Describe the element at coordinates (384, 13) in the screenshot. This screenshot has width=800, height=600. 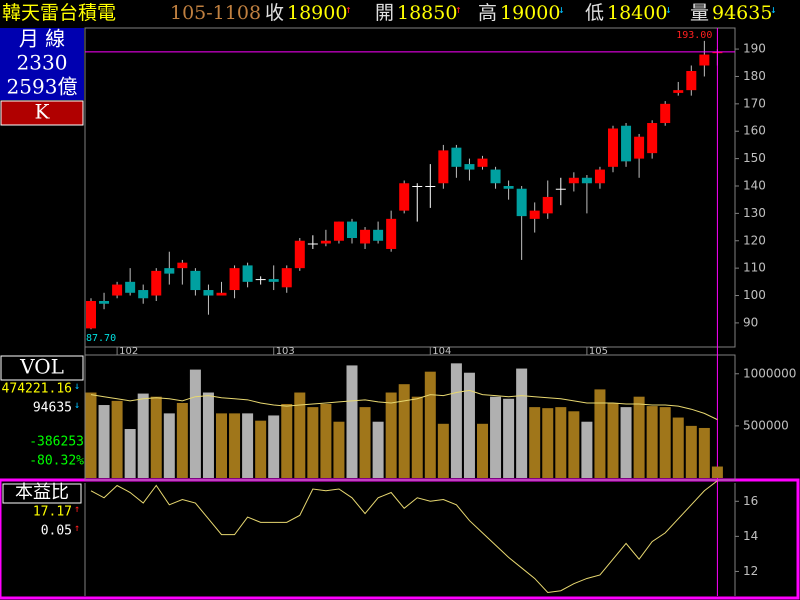
I see `quote-label: 開` at that location.